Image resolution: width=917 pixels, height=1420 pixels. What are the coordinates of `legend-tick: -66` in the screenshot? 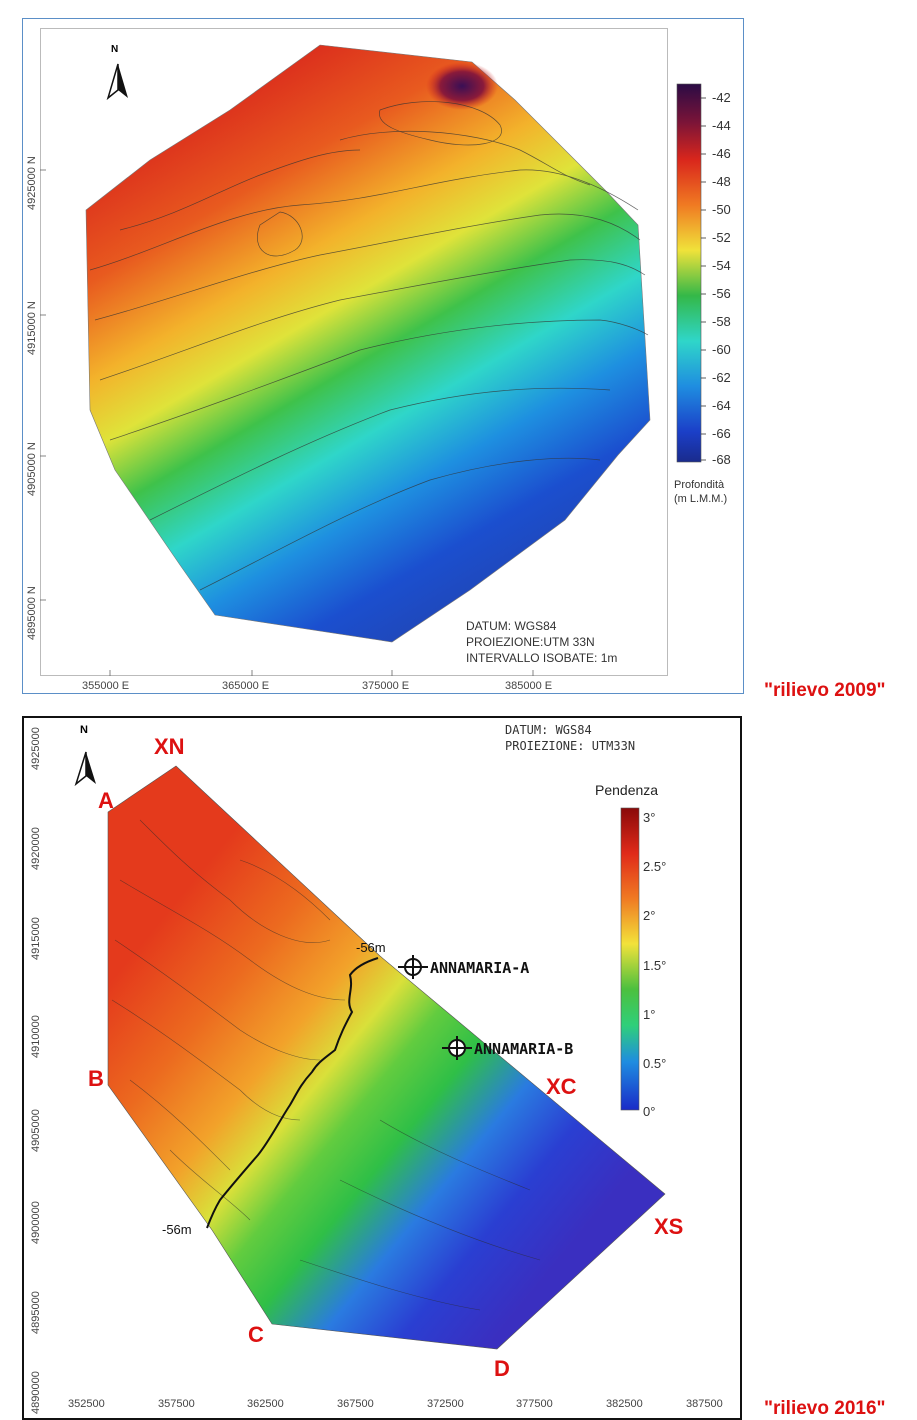 It's located at (721, 433).